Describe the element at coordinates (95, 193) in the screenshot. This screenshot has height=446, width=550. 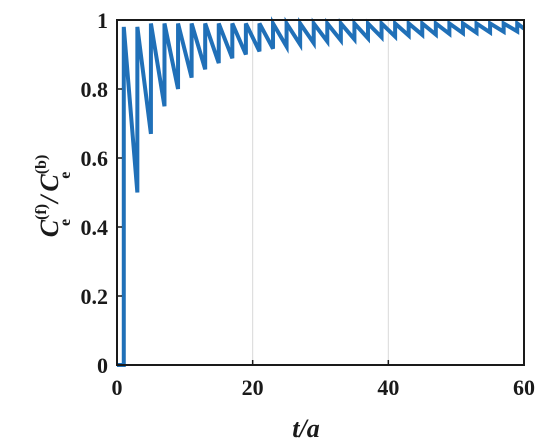
I see `y-axis-tick-labels: 0 0.2 0.4 0.6 0.8 1` at that location.